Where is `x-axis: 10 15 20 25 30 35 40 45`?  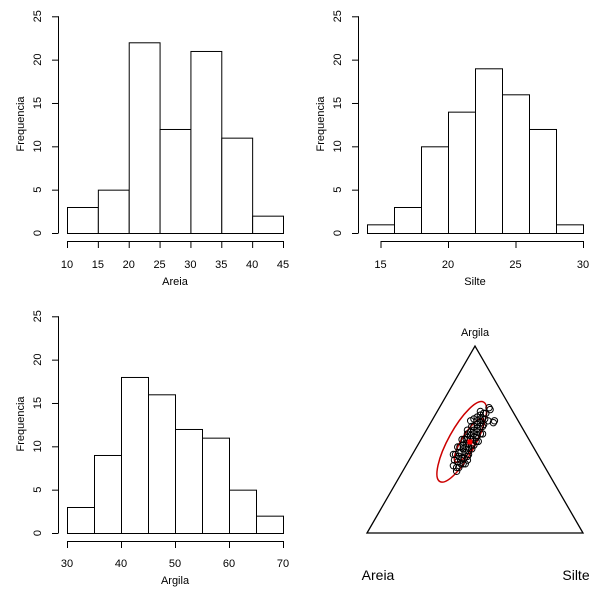
x-axis: 10 15 20 25 30 35 40 45 is located at coordinates (175, 256).